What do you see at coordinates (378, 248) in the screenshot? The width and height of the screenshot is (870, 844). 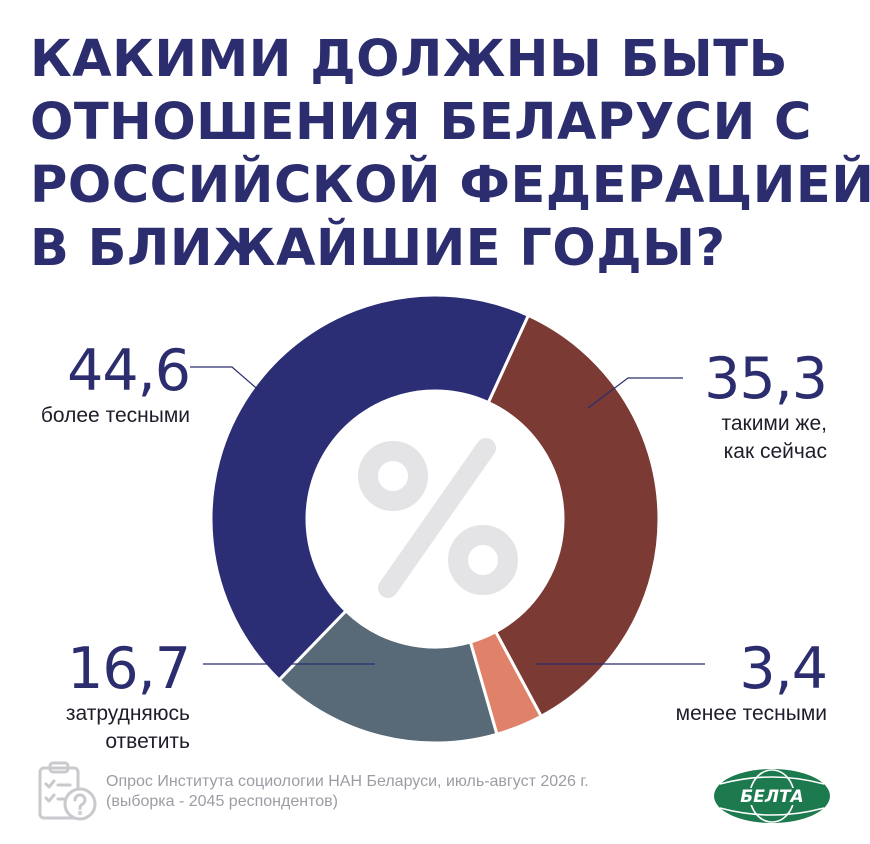 I see `title-line-4: В БЛИЖАЙШИЕ ГОДЫ?` at bounding box center [378, 248].